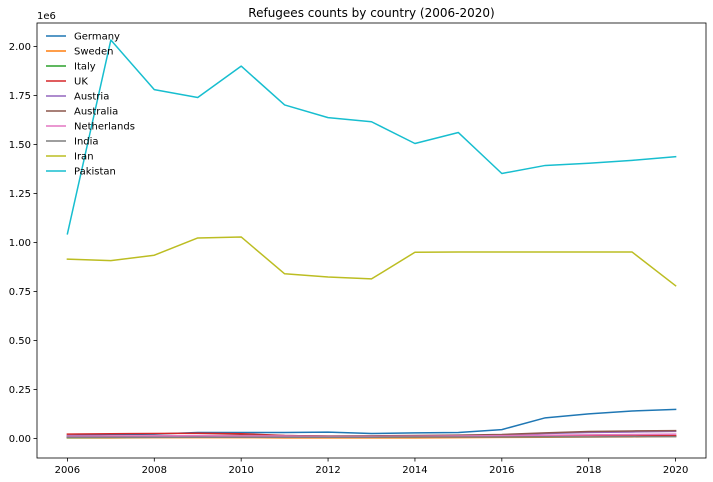 Image resolution: width=713 pixels, height=482 pixels. Describe the element at coordinates (588, 470) in the screenshot. I see `x-tick-label: 2018` at that location.